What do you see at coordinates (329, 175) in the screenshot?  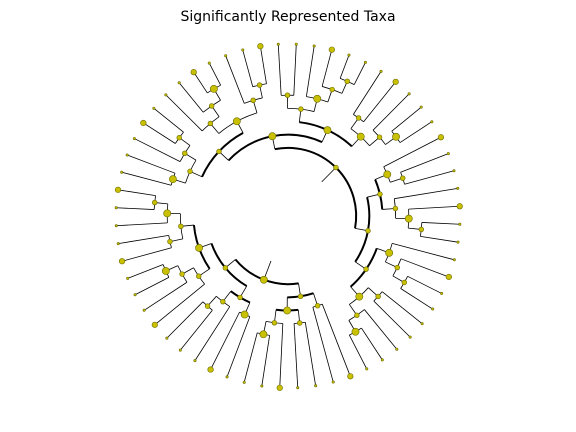 I see `internal-branch` at bounding box center [329, 175].